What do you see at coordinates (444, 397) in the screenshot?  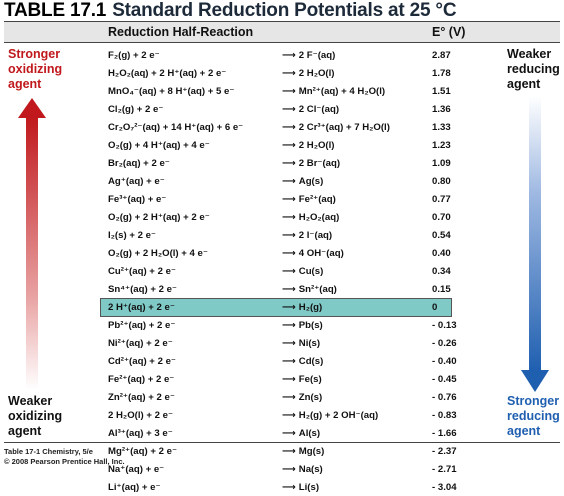 I see `standard-potential: - 0.76` at bounding box center [444, 397].